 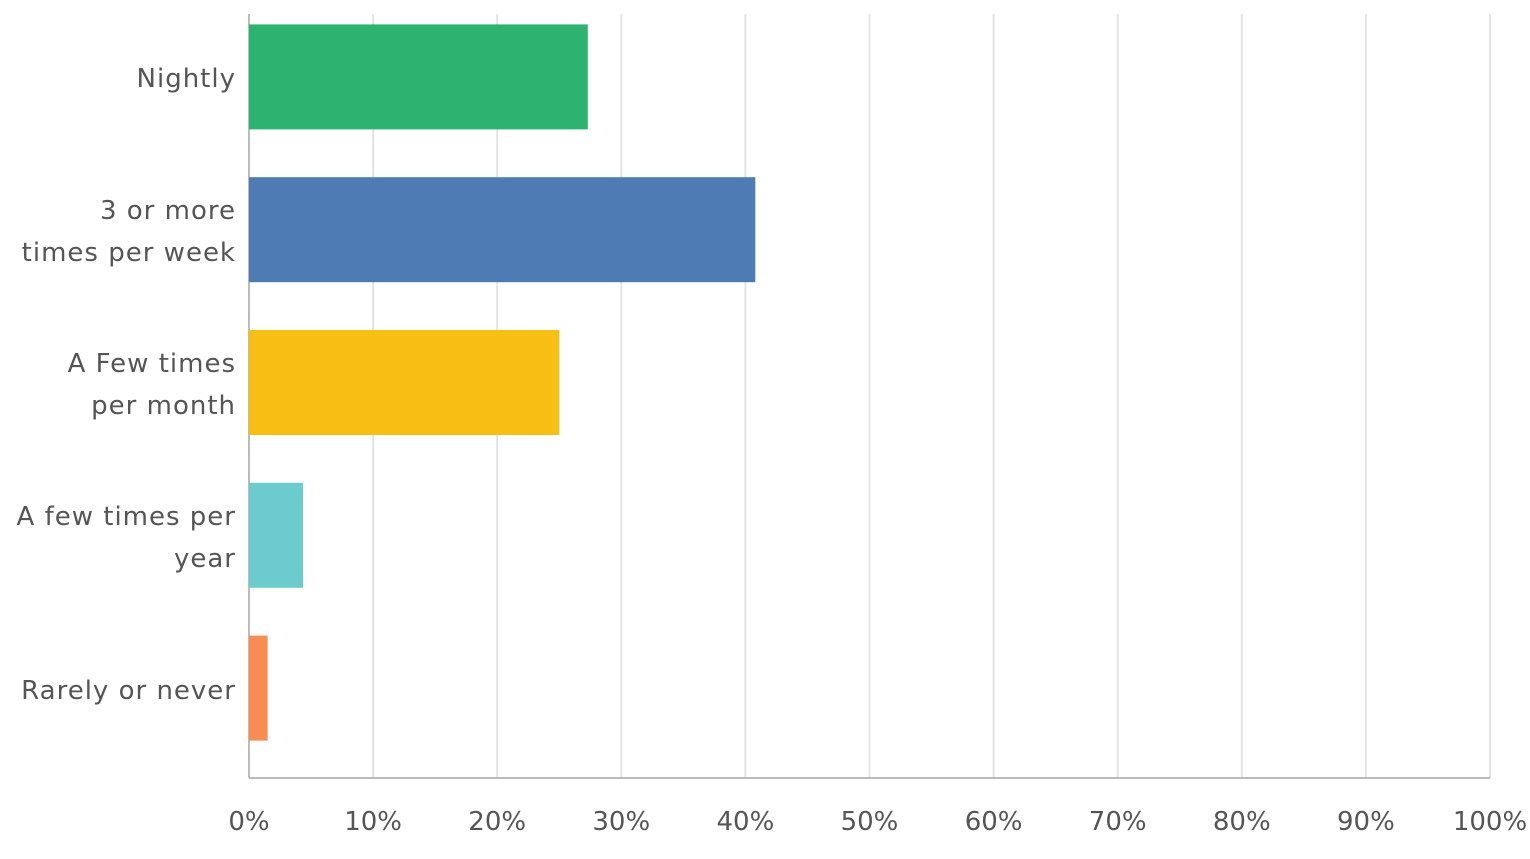 What do you see at coordinates (870, 822) in the screenshot?
I see `x-tick-label: 50%` at bounding box center [870, 822].